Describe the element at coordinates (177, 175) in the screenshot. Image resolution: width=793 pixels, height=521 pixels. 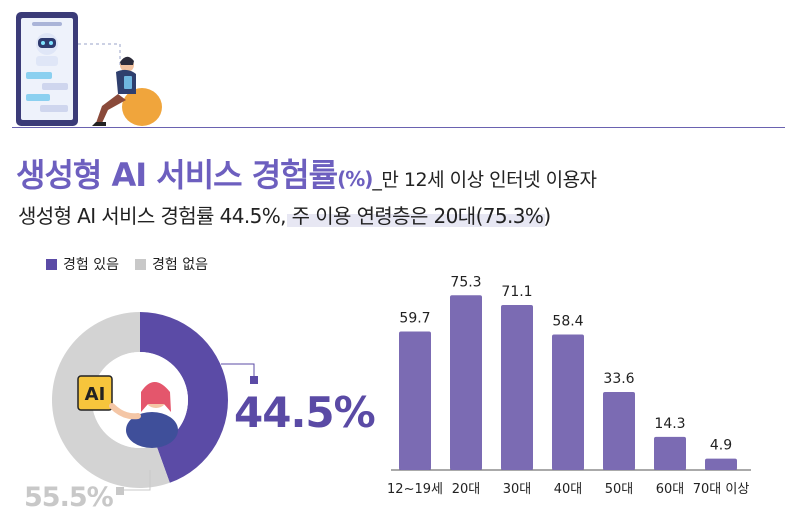
I see `title-main: 생성형 AI 서비스 경험률` at that location.